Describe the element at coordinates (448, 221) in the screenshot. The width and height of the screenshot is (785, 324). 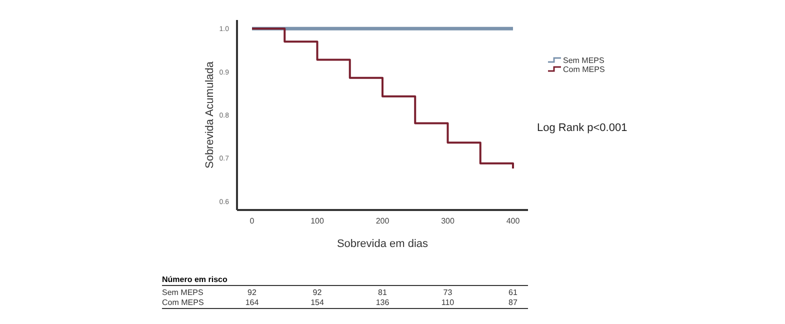
I see `x-tick-label: 300` at that location.